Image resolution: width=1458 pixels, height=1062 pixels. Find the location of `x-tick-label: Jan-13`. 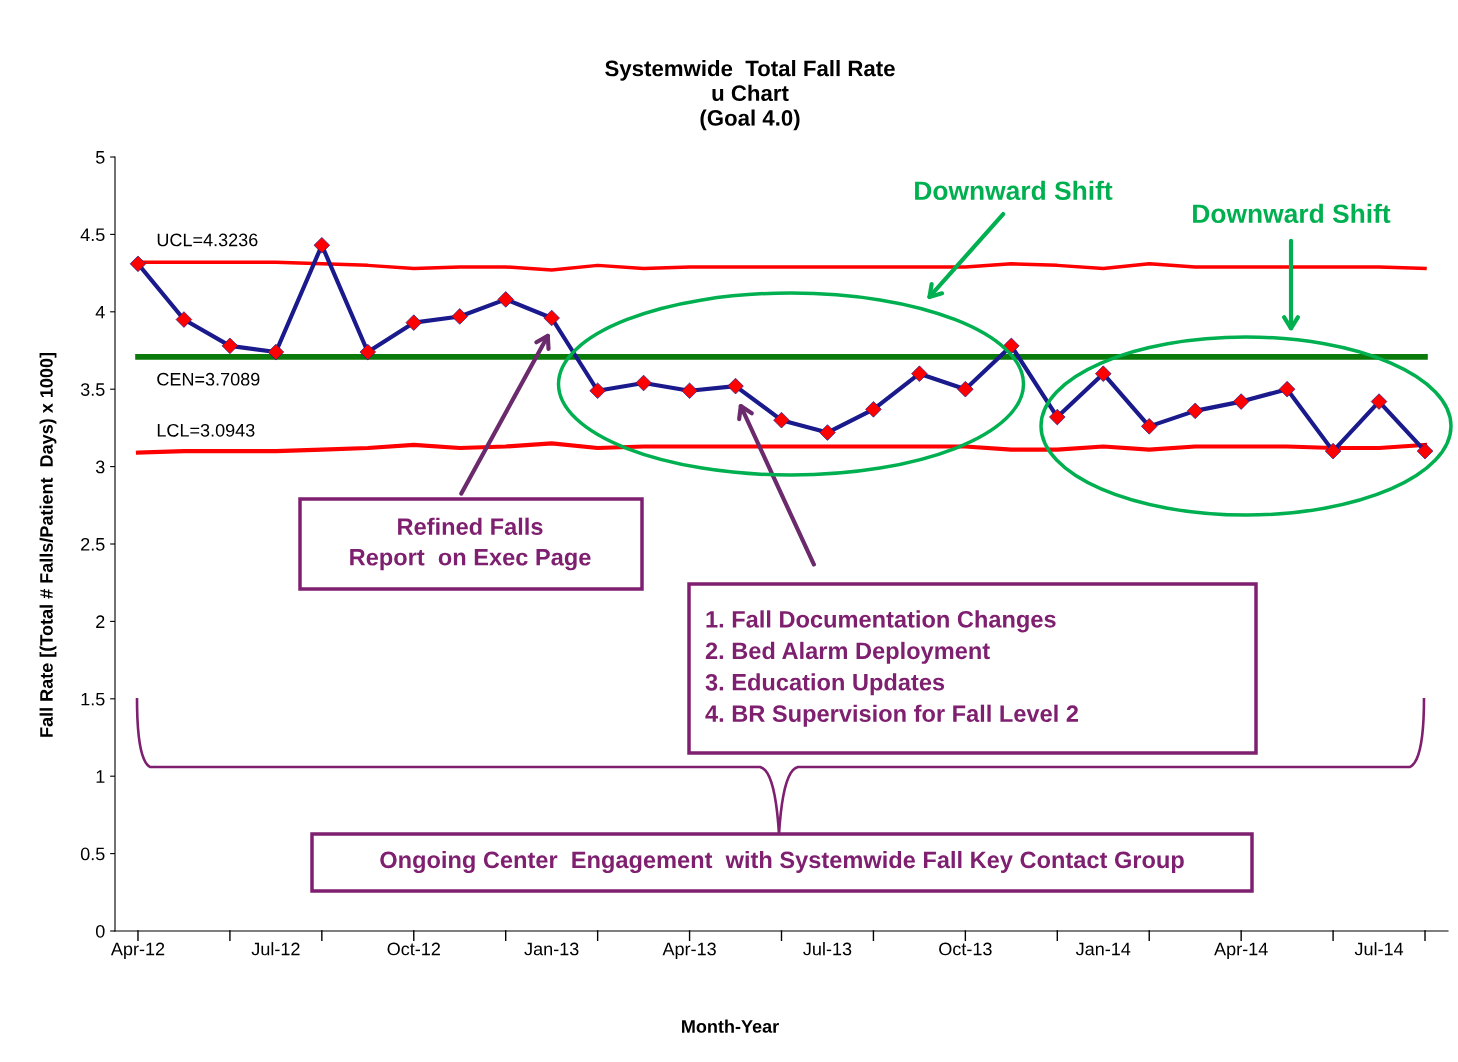

x-tick-label: Jan-13 is located at coordinates (551, 949).